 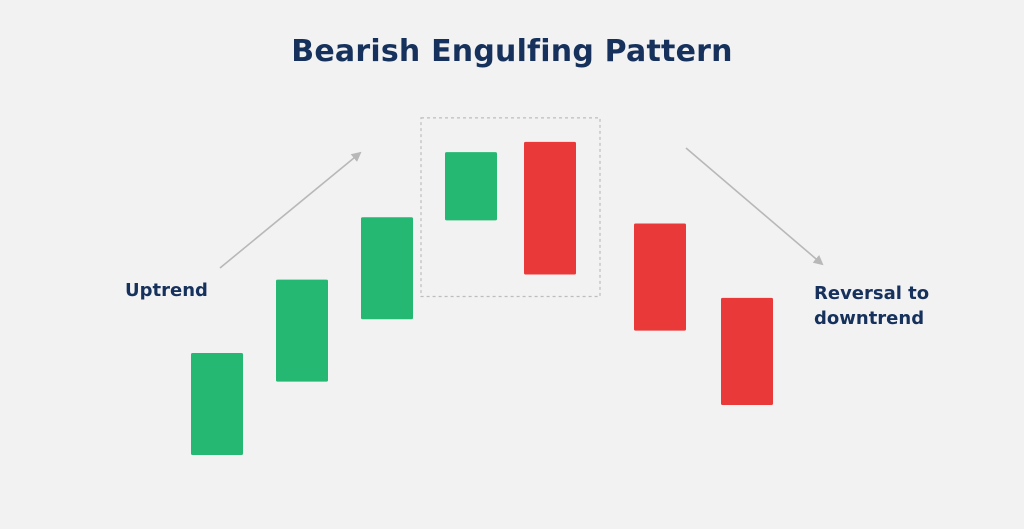 What do you see at coordinates (869, 318) in the screenshot?
I see `reversal-label-line2: downtrend` at bounding box center [869, 318].